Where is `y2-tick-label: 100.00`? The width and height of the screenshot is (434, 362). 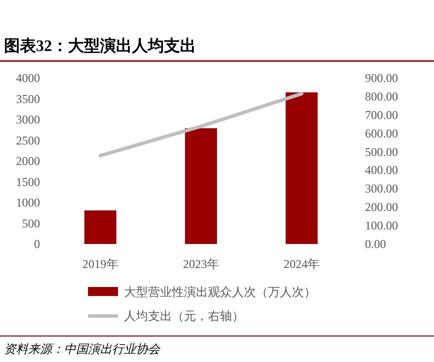
y2-tick-label: 100.00 is located at coordinates (381, 225).